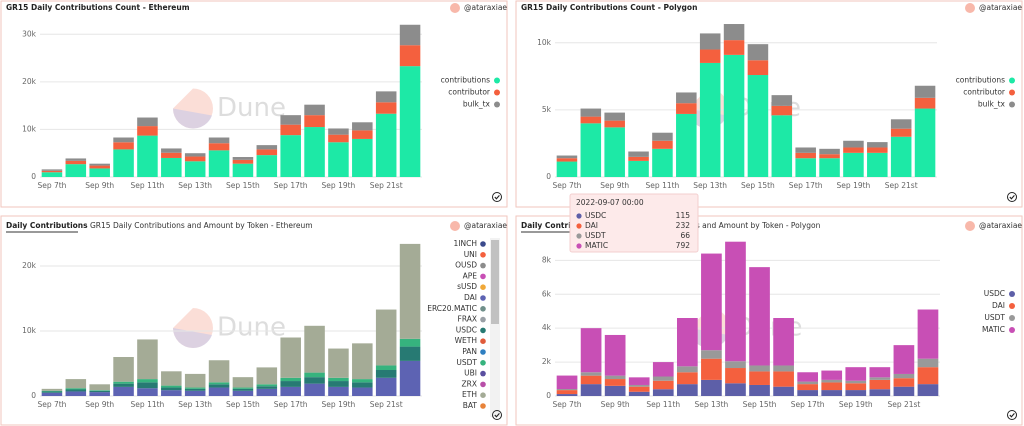 The image size is (1024, 426). What do you see at coordinates (495, 282) in the screenshot?
I see `scrollbar-thumb` at bounding box center [495, 282].